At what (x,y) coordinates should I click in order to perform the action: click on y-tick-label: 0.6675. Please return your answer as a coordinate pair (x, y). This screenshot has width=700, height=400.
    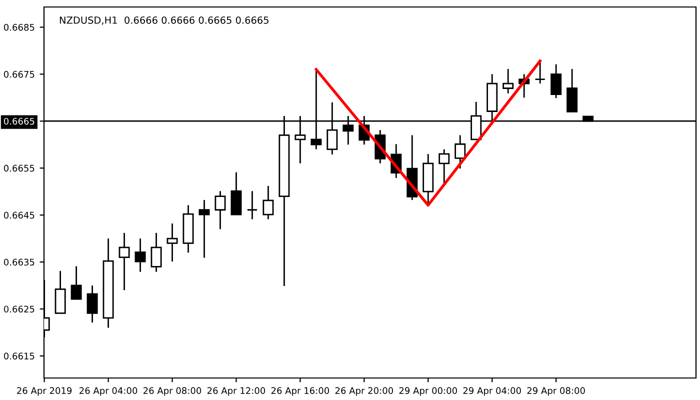
    Looking at the image, I should click on (19, 74).